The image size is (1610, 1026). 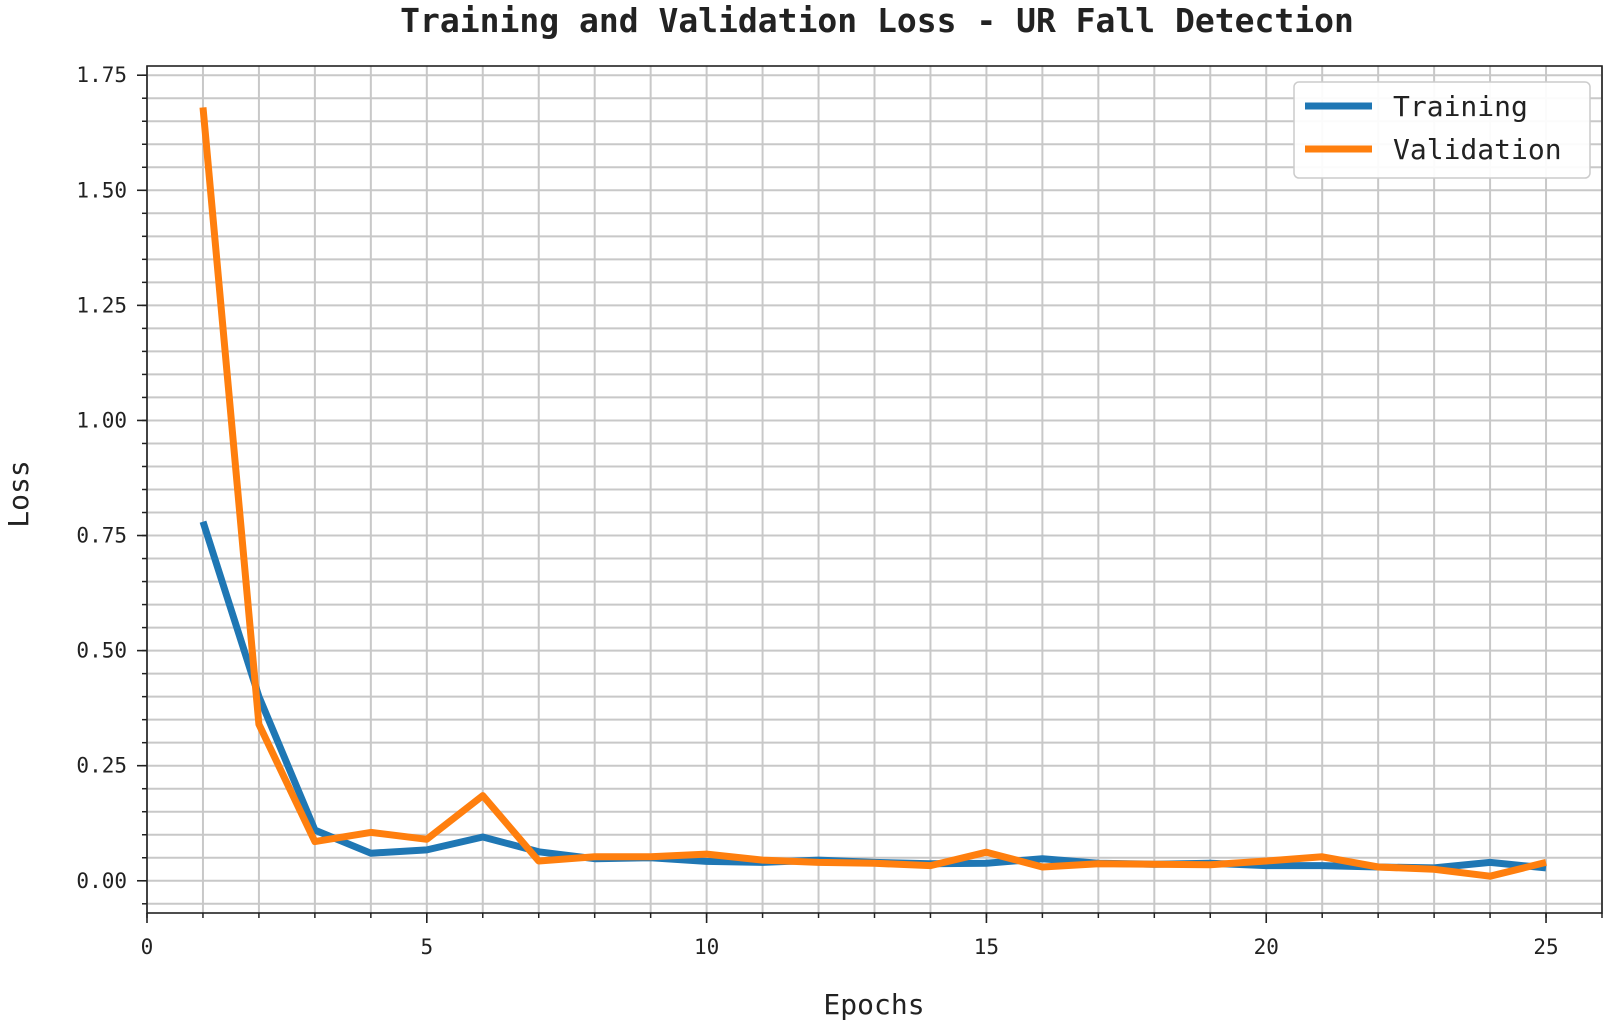 I want to click on x-axis-label: Epochs, so click(x=873, y=1004).